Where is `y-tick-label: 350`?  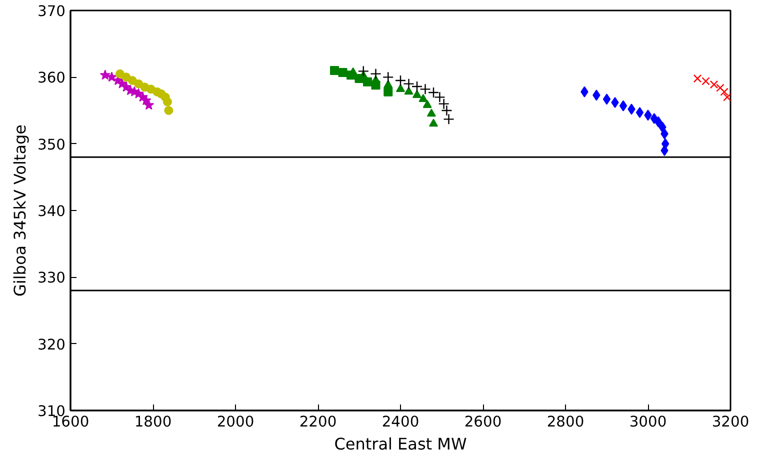
y-tick-label: 350 is located at coordinates (52, 145).